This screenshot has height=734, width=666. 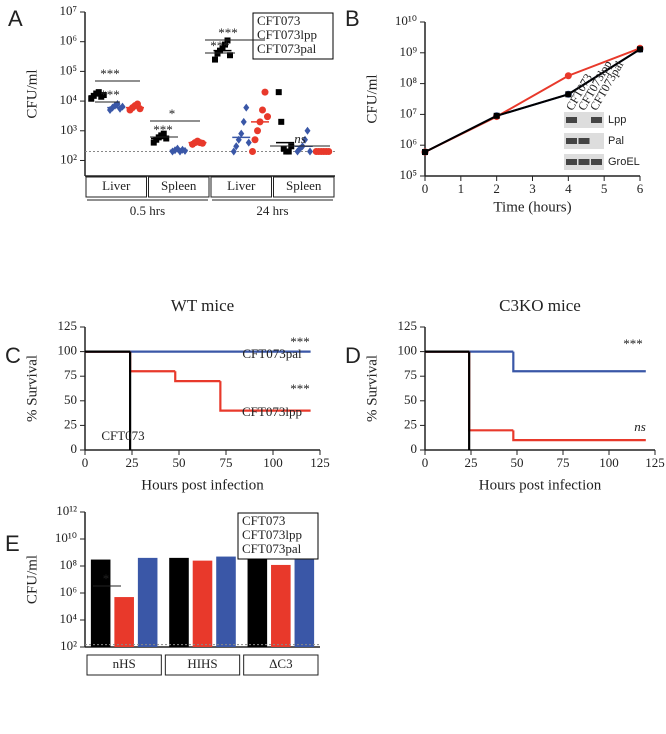 What do you see at coordinates (106, 578) in the screenshot?
I see `annotation: *` at bounding box center [106, 578].